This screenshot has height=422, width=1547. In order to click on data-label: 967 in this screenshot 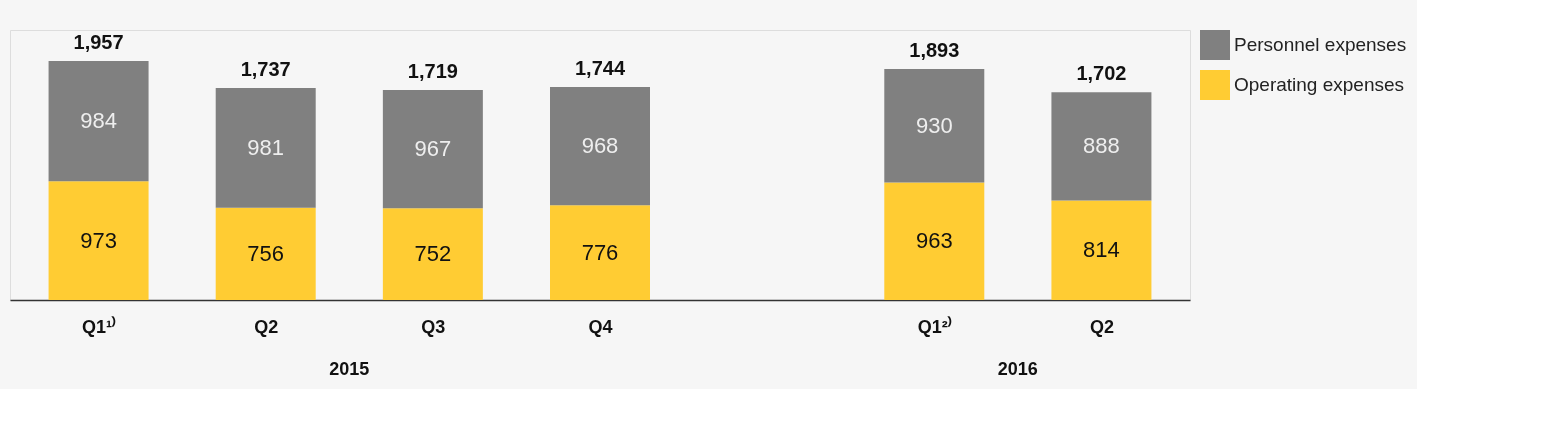, I will do `click(433, 149)`.